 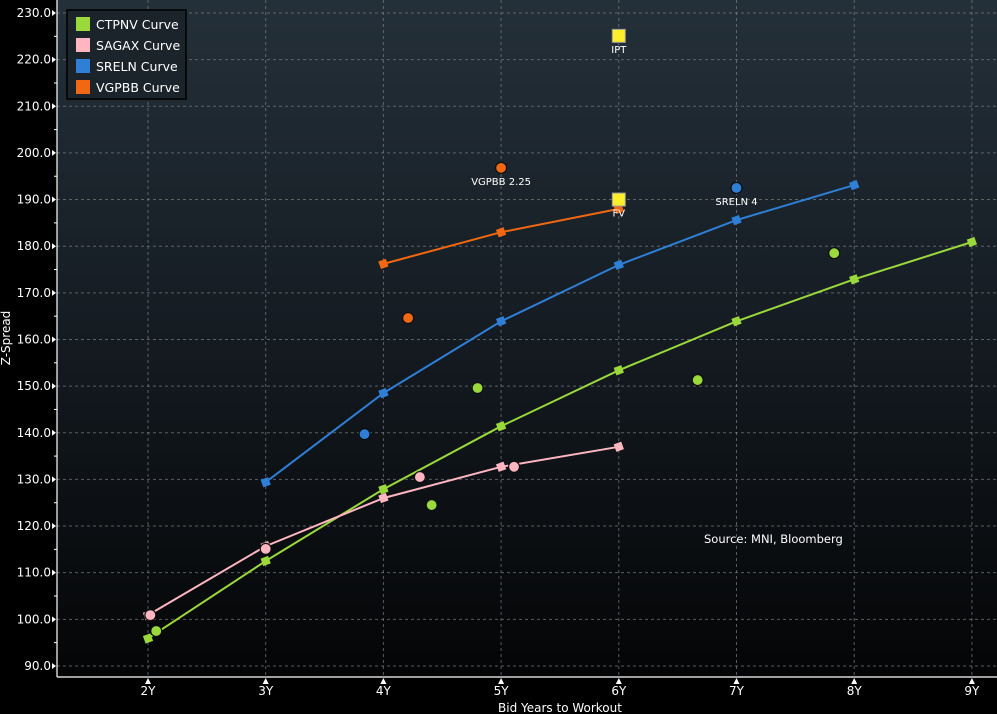 I want to click on y-tick-label: 100.0, so click(x=34, y=619).